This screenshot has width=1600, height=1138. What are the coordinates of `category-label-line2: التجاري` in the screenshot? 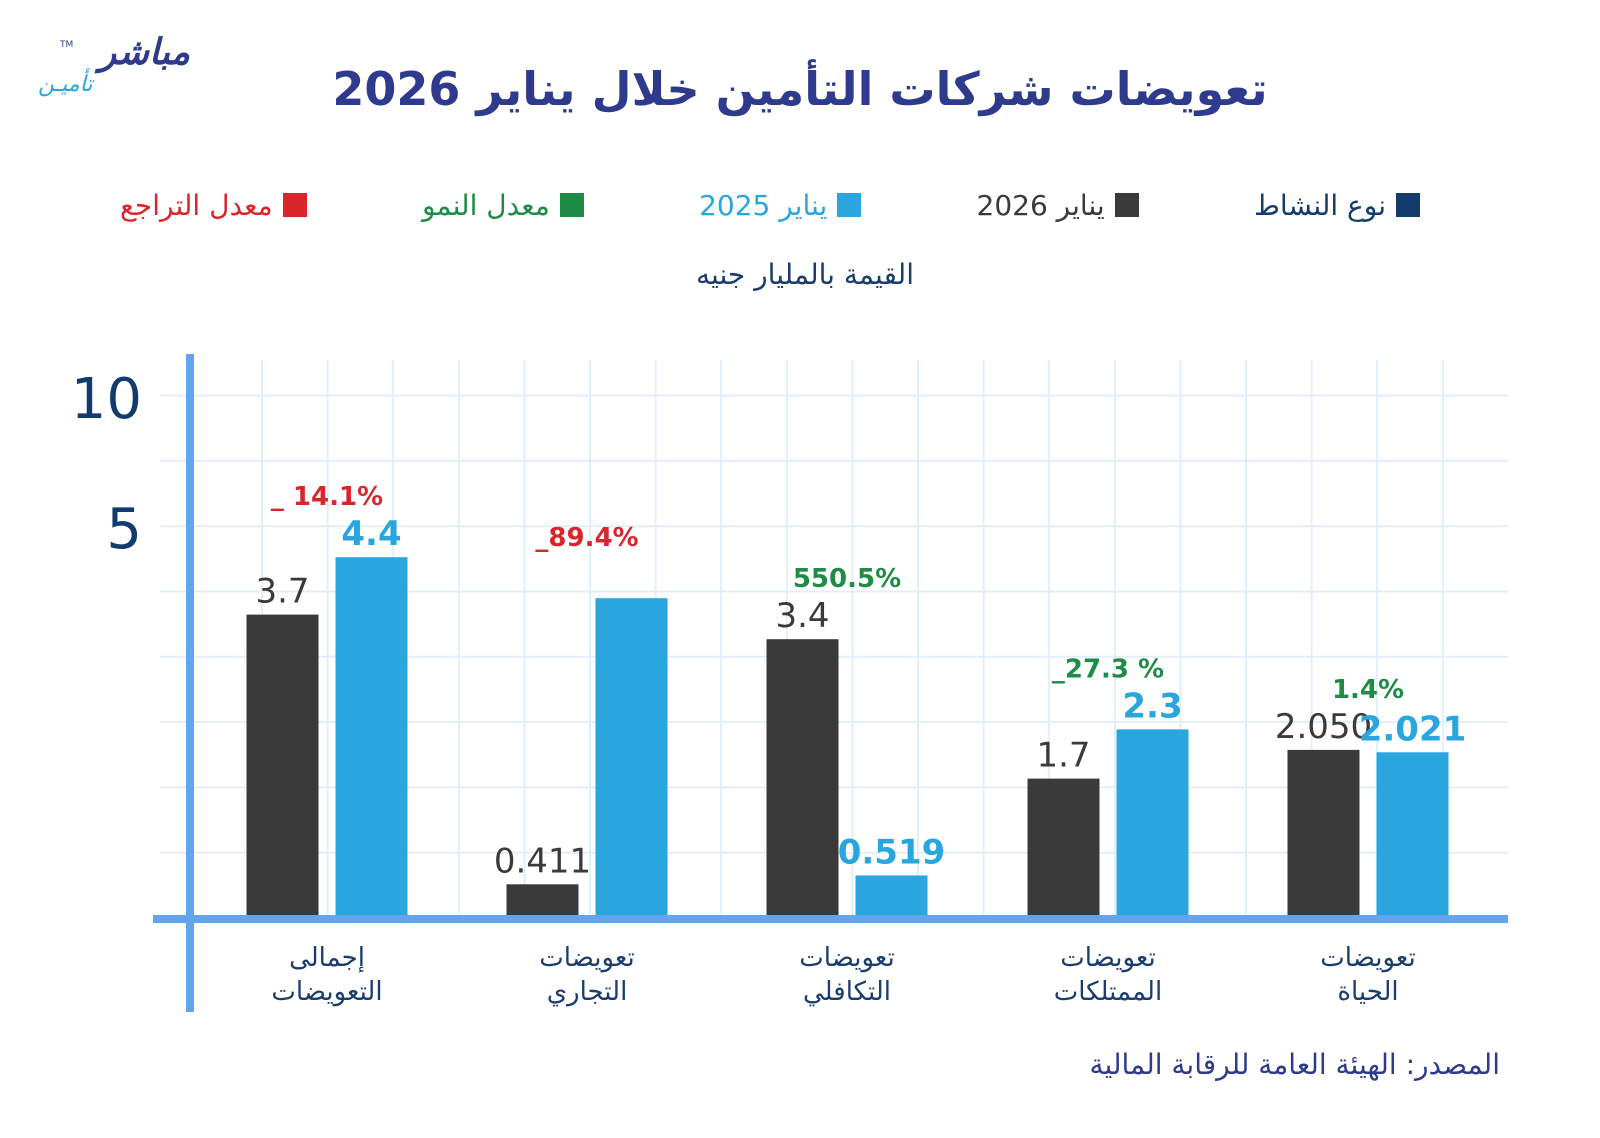 It's located at (587, 992).